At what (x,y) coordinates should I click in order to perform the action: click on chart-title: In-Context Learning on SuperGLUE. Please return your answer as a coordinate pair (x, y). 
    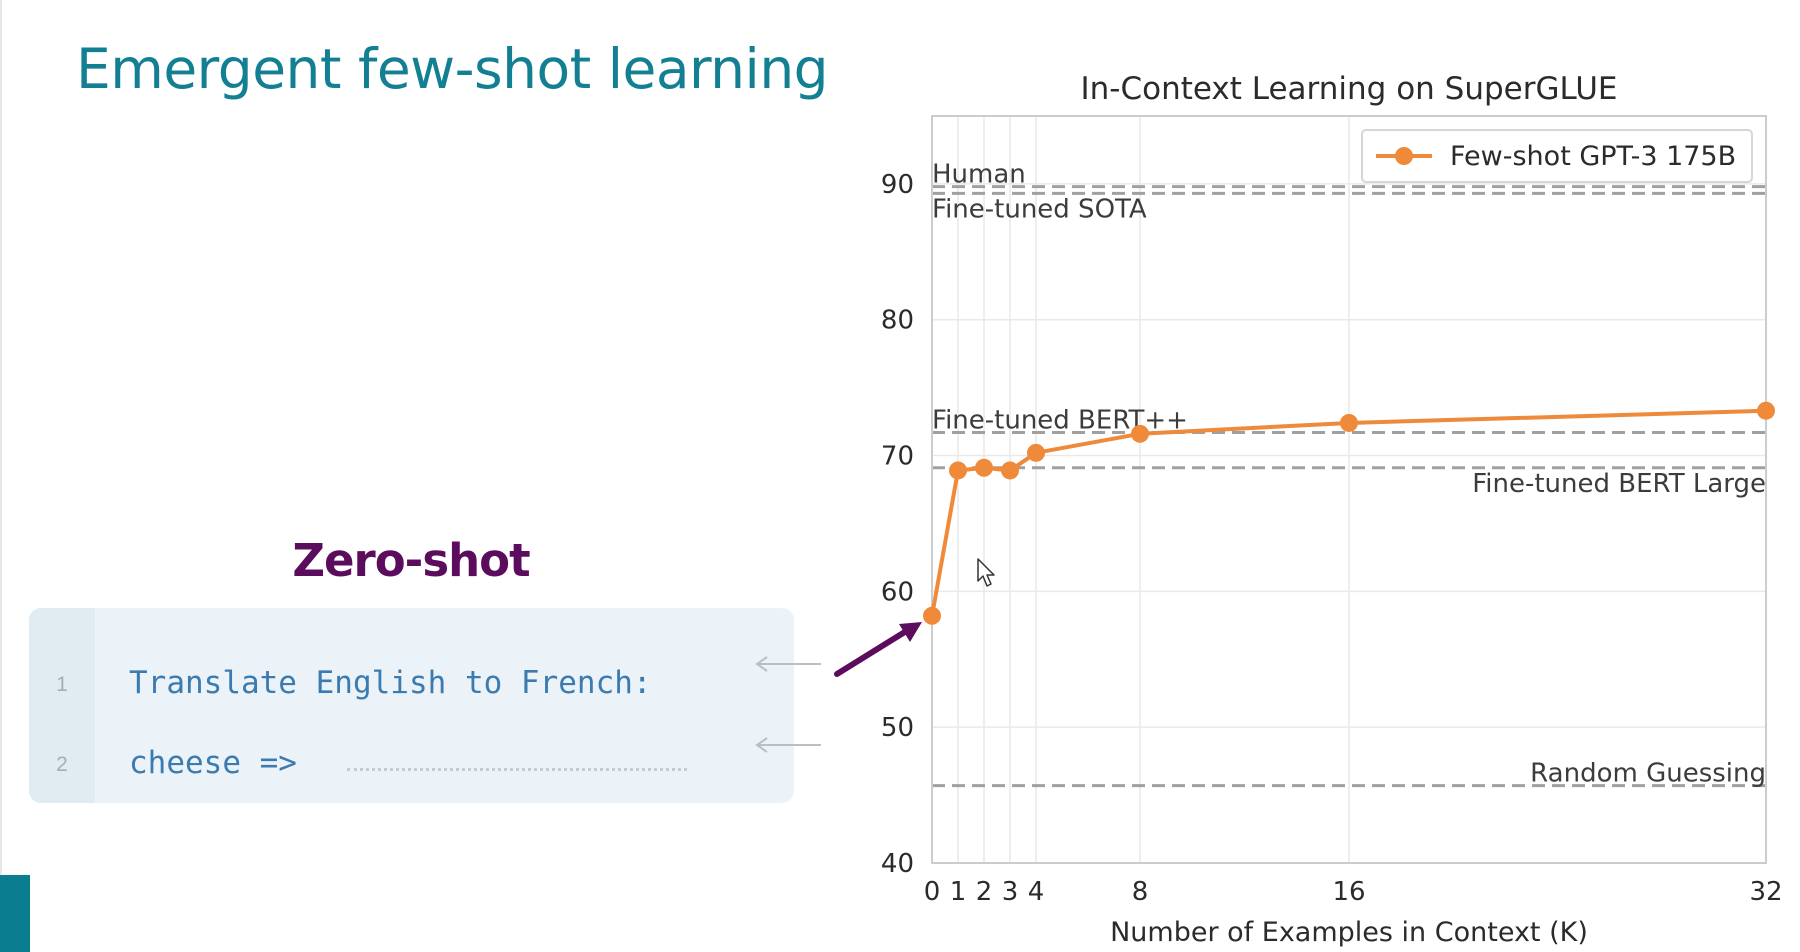
    Looking at the image, I should click on (1348, 89).